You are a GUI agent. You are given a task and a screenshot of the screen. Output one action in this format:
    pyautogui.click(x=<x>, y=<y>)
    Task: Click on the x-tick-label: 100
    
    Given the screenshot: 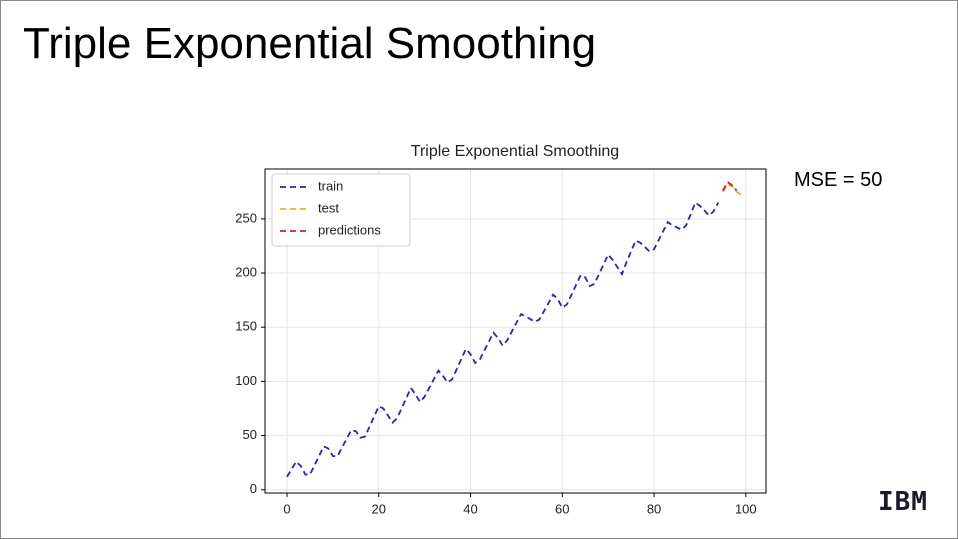 What is the action you would take?
    pyautogui.click(x=746, y=508)
    